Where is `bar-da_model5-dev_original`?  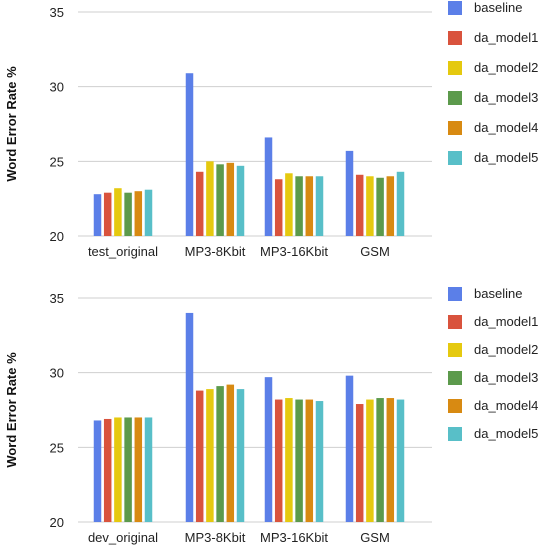
bar-da_model5-dev_original is located at coordinates (148, 469).